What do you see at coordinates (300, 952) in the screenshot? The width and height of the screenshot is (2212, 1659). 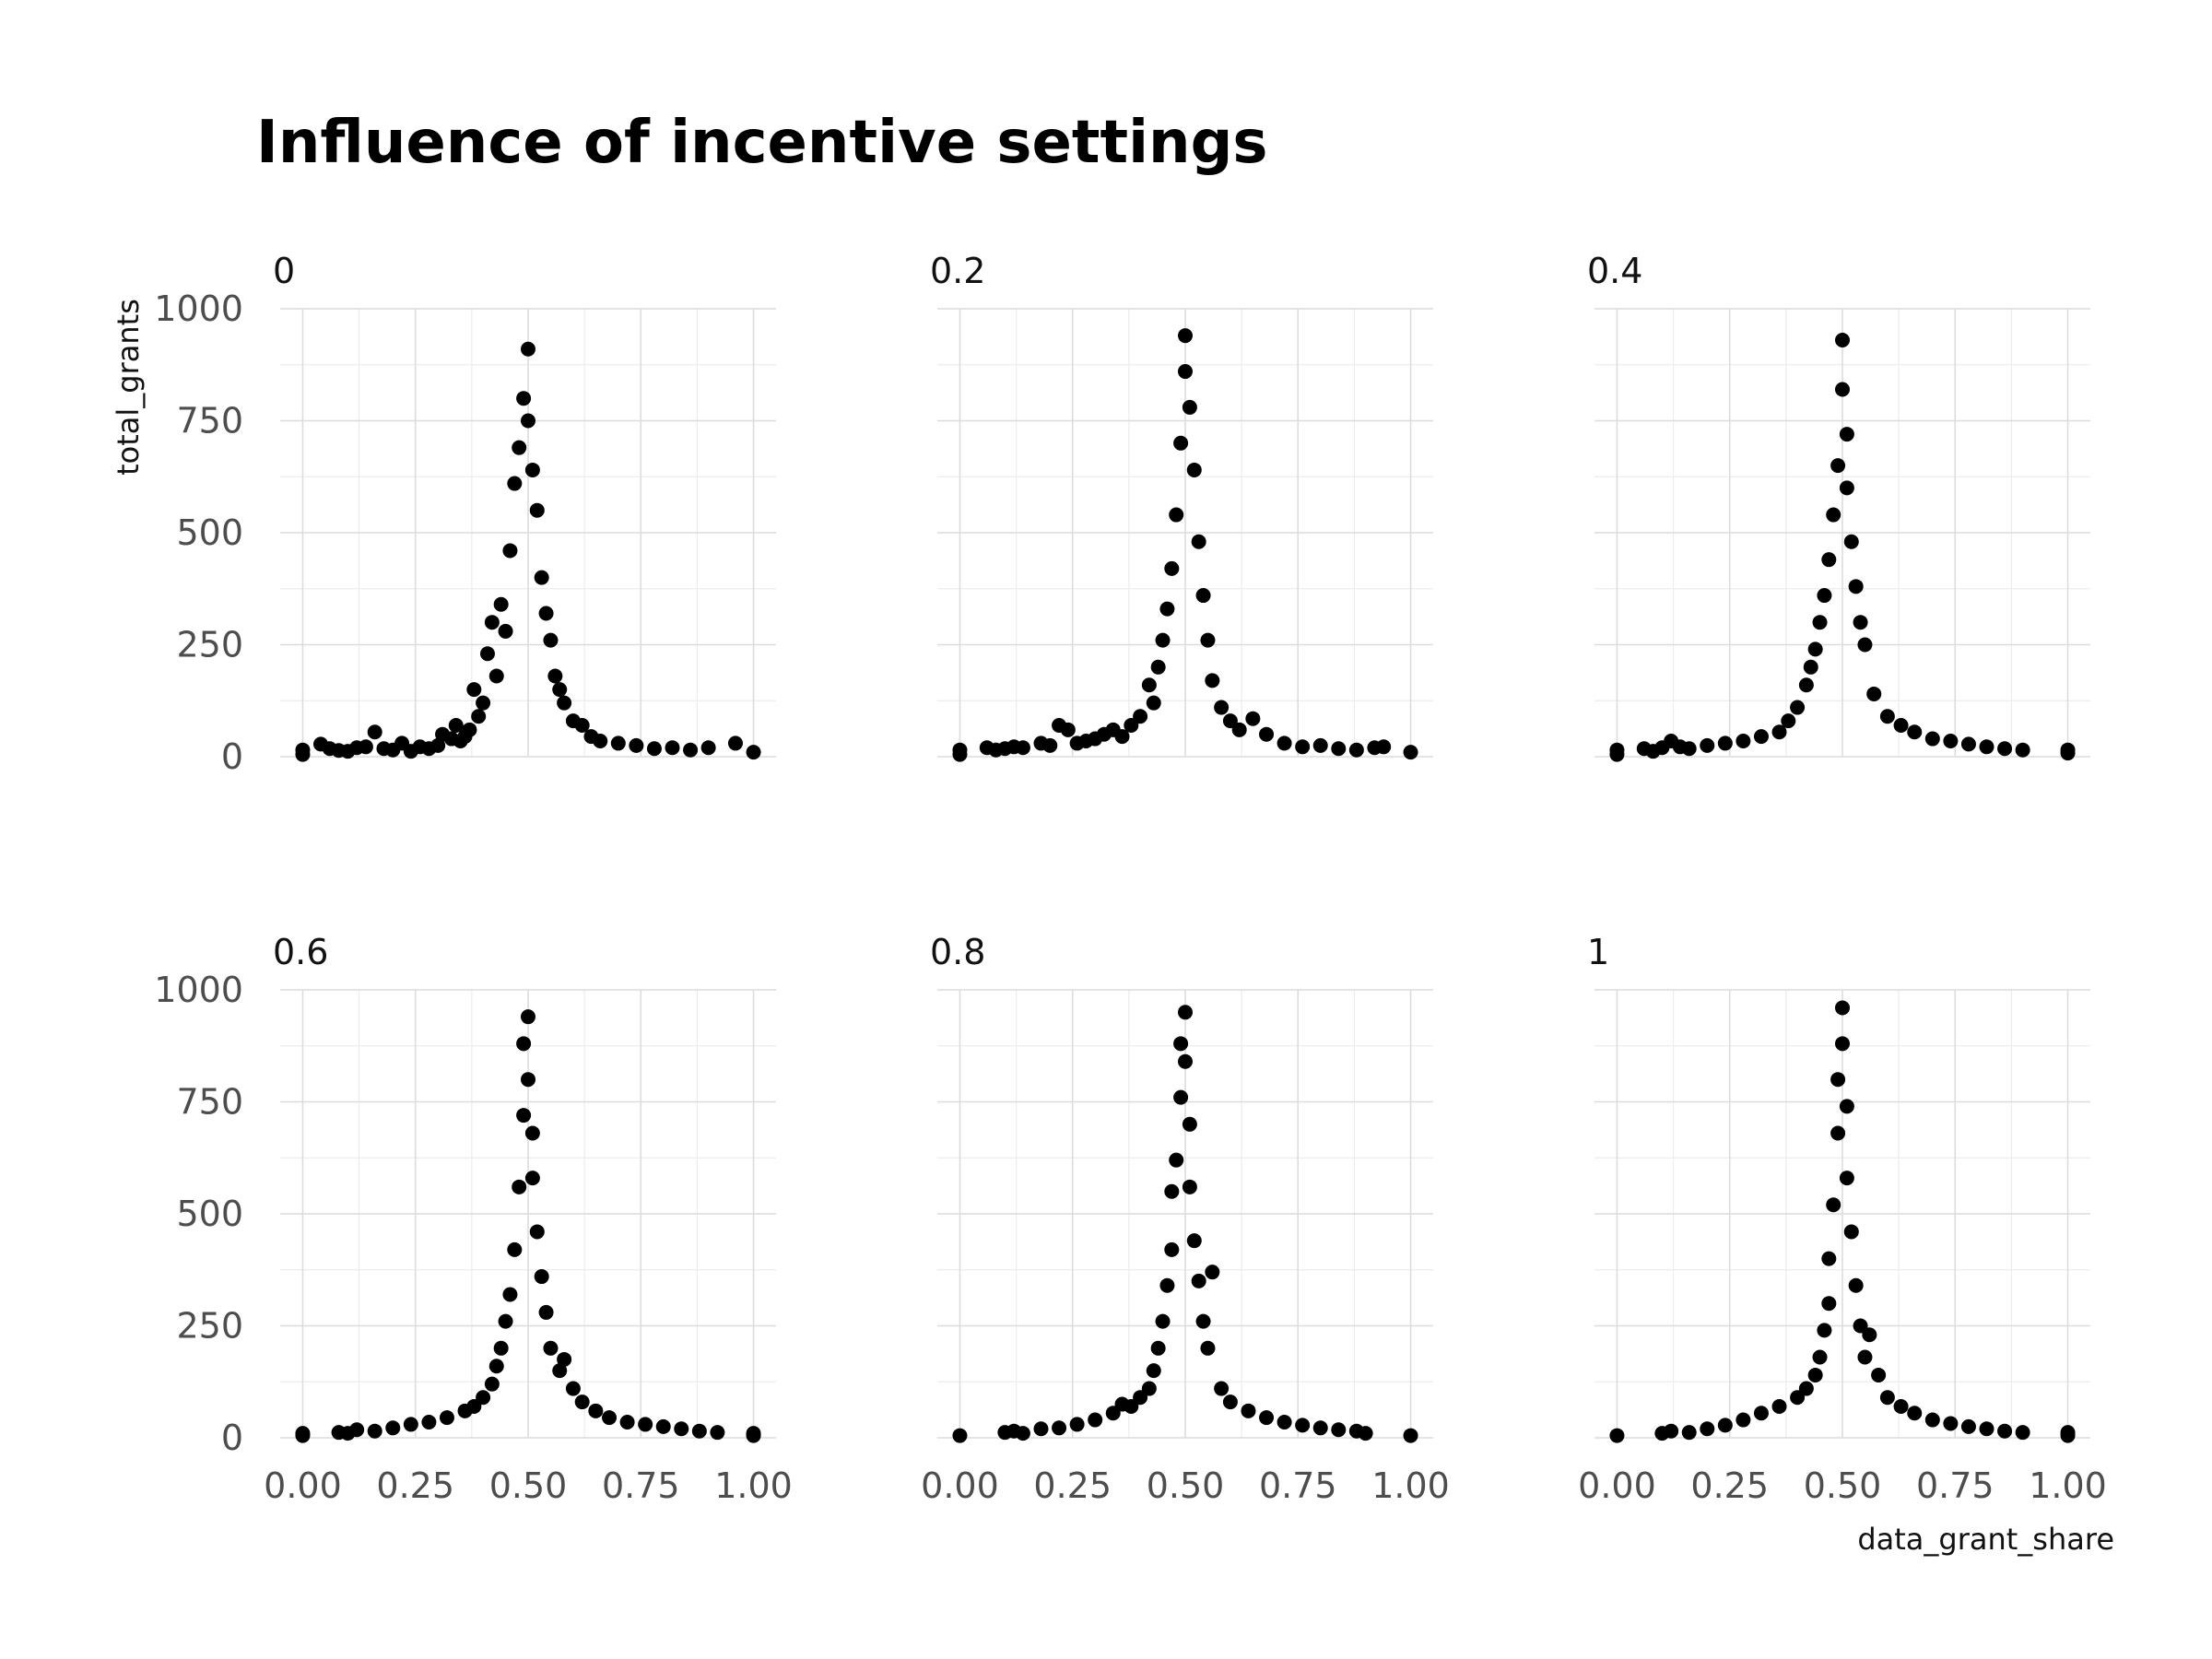 I see `facet-label: 0.6` at bounding box center [300, 952].